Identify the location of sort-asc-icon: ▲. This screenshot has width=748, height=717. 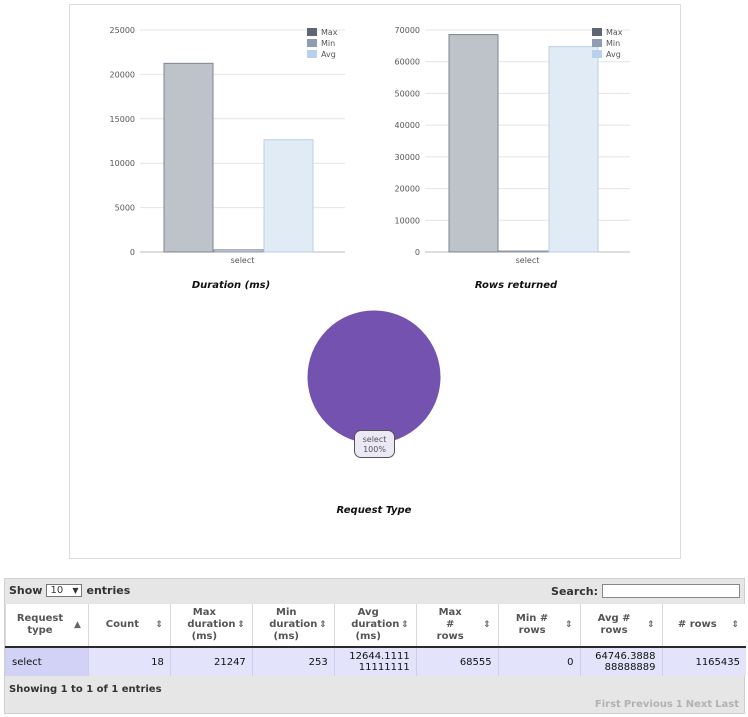
(77, 625).